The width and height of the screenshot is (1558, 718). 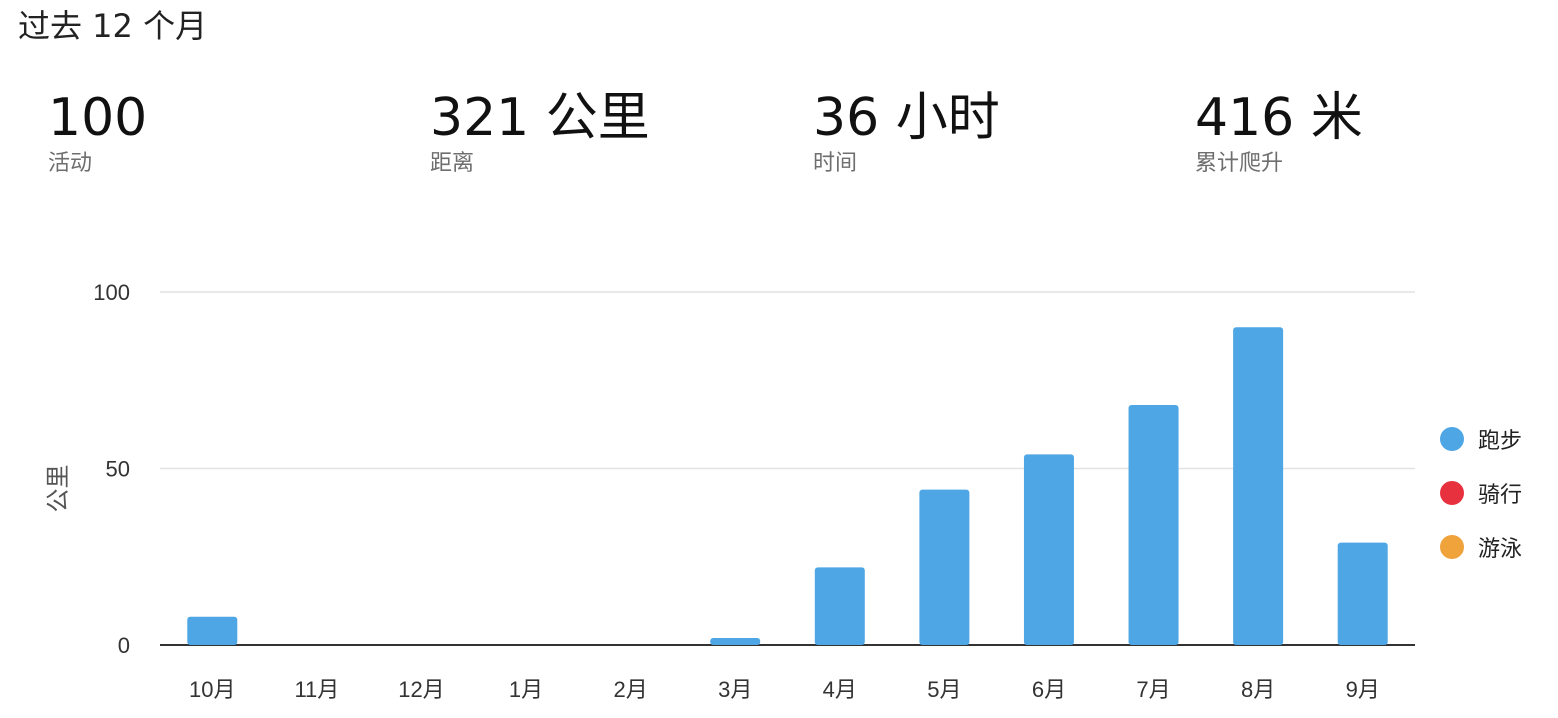 What do you see at coordinates (421, 689) in the screenshot?
I see `x-tick-label: 12月` at bounding box center [421, 689].